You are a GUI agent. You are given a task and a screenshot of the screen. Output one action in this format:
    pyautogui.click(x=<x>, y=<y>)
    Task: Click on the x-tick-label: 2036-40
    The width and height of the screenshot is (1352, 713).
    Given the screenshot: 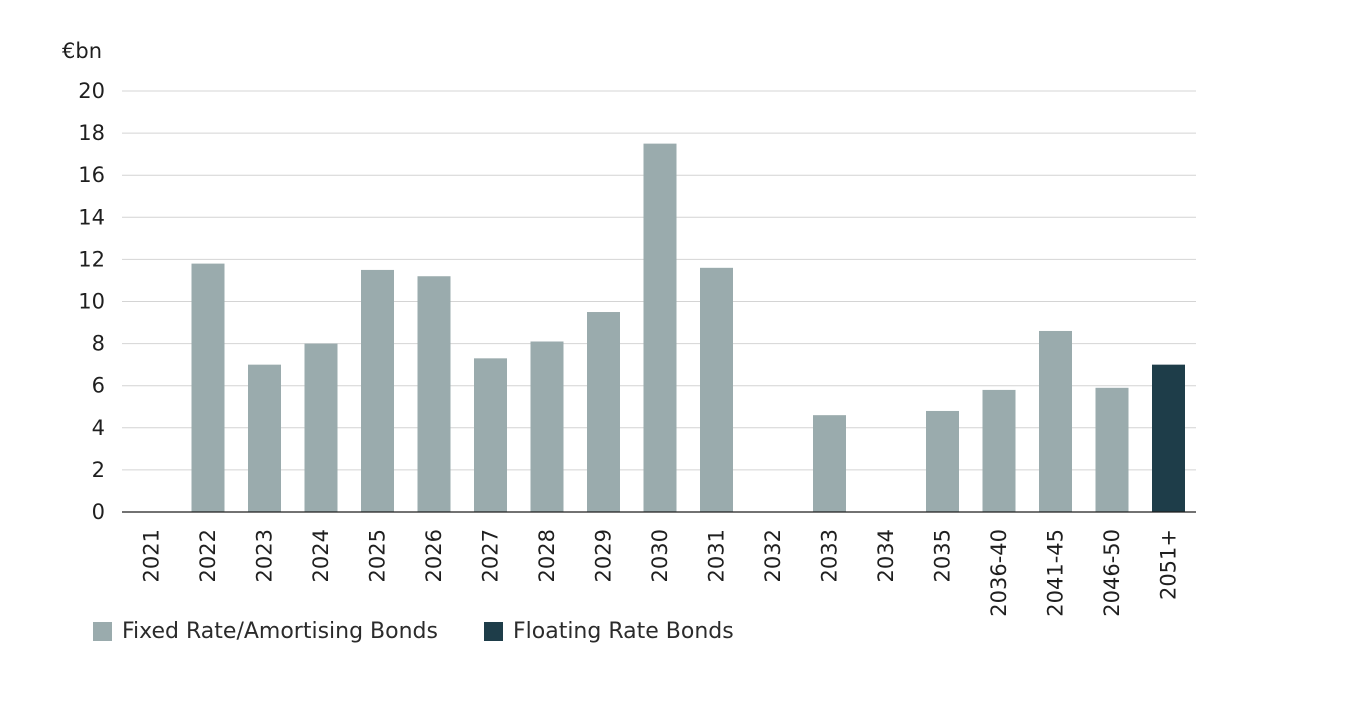 What is the action you would take?
    pyautogui.click(x=999, y=573)
    